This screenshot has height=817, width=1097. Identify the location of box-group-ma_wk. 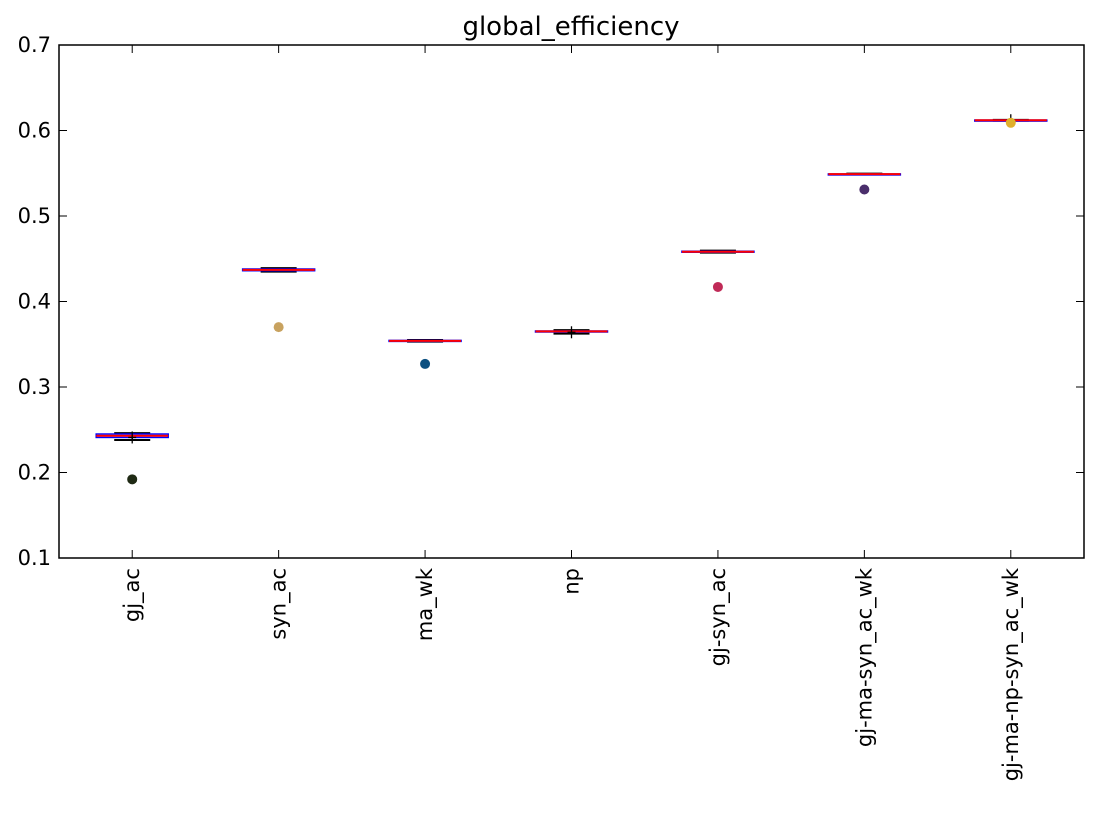
(425, 340).